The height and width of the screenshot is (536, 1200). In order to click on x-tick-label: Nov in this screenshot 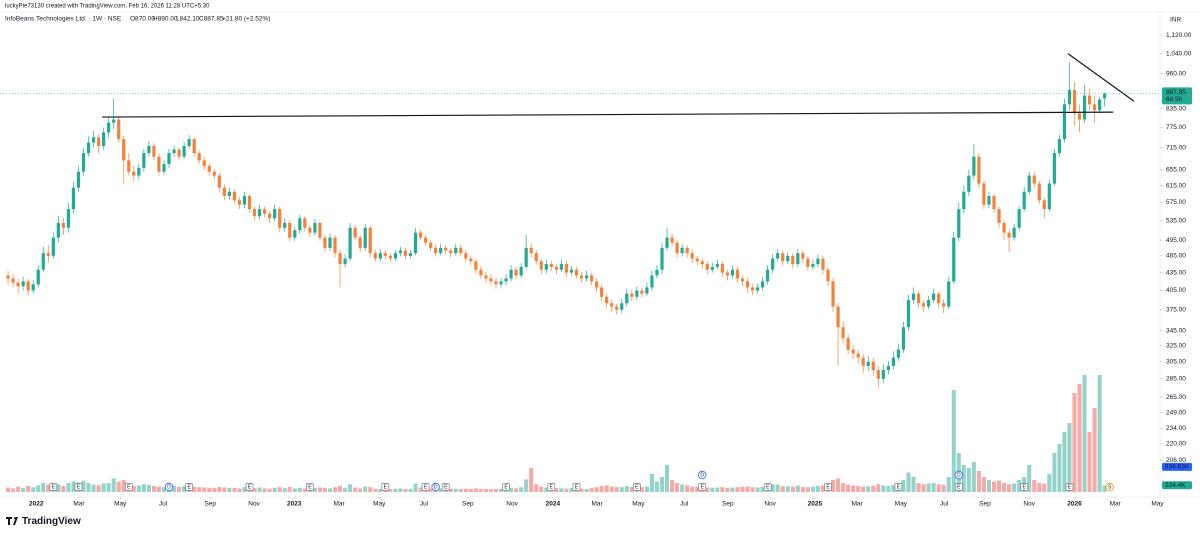, I will do `click(254, 504)`.